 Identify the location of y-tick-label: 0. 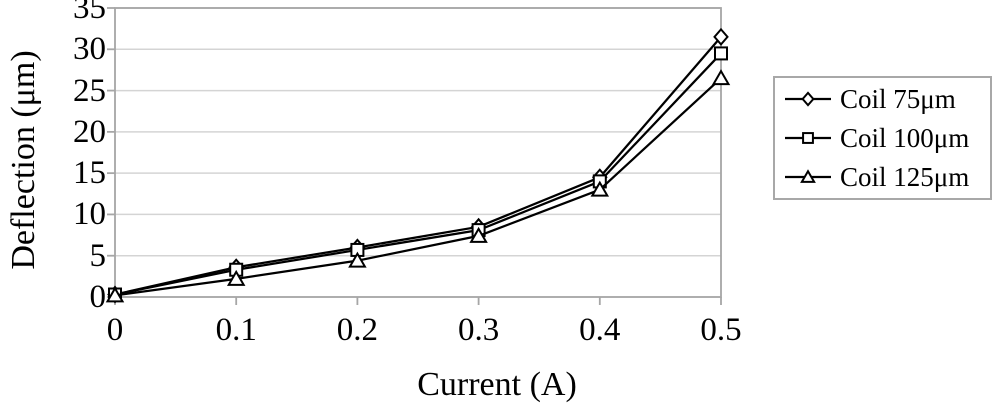
(98, 297).